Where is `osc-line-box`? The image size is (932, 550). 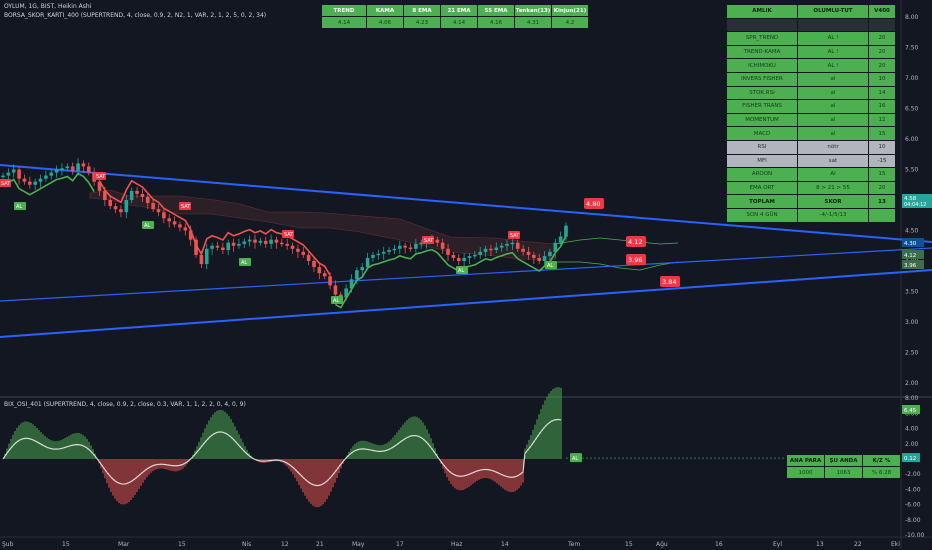
osc-line-box is located at coordinates (911, 458).